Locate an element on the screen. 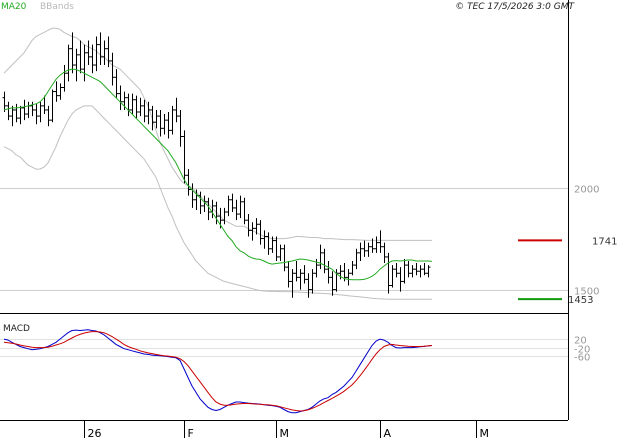  signal-line is located at coordinates (218, 371).